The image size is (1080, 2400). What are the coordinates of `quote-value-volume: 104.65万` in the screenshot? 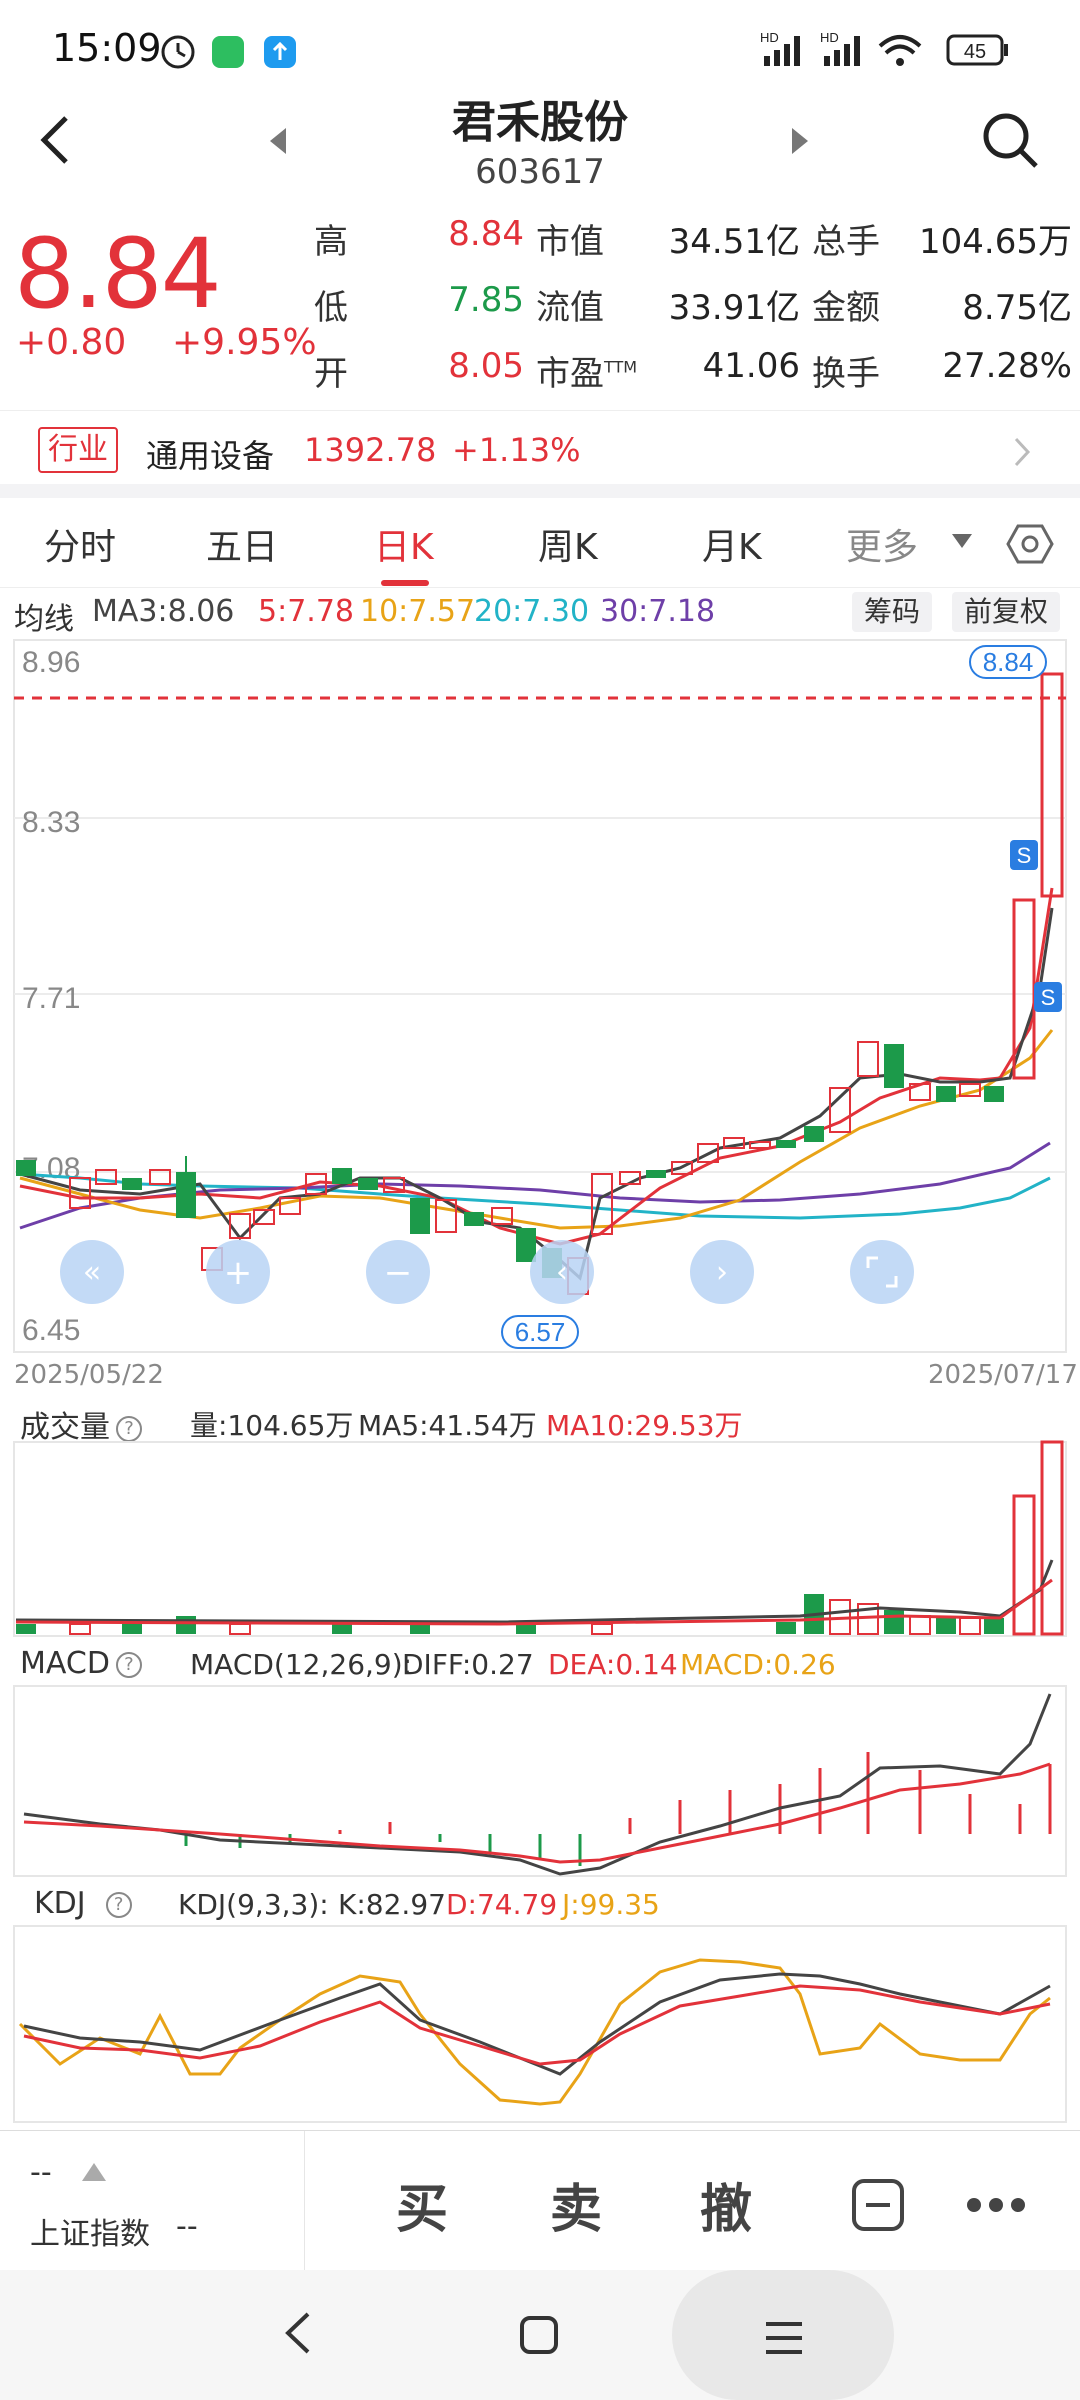 It's located at (995, 242).